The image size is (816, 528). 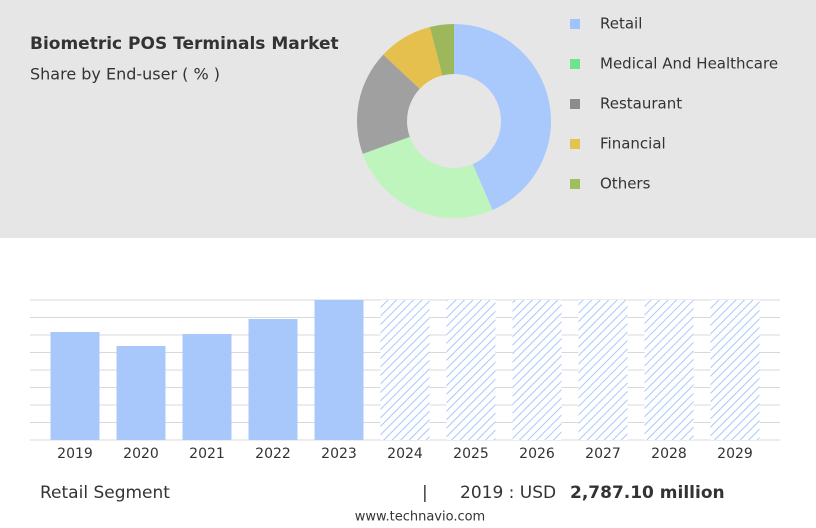 What do you see at coordinates (625, 184) in the screenshot?
I see `legend-label: Others` at bounding box center [625, 184].